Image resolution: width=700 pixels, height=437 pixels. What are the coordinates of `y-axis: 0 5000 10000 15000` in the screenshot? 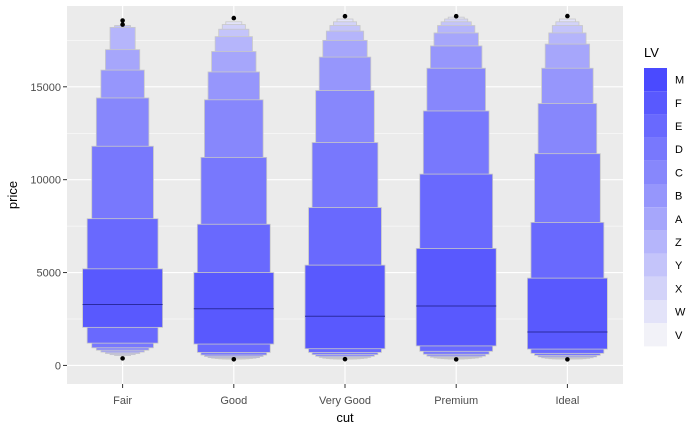 It's located at (48, 227).